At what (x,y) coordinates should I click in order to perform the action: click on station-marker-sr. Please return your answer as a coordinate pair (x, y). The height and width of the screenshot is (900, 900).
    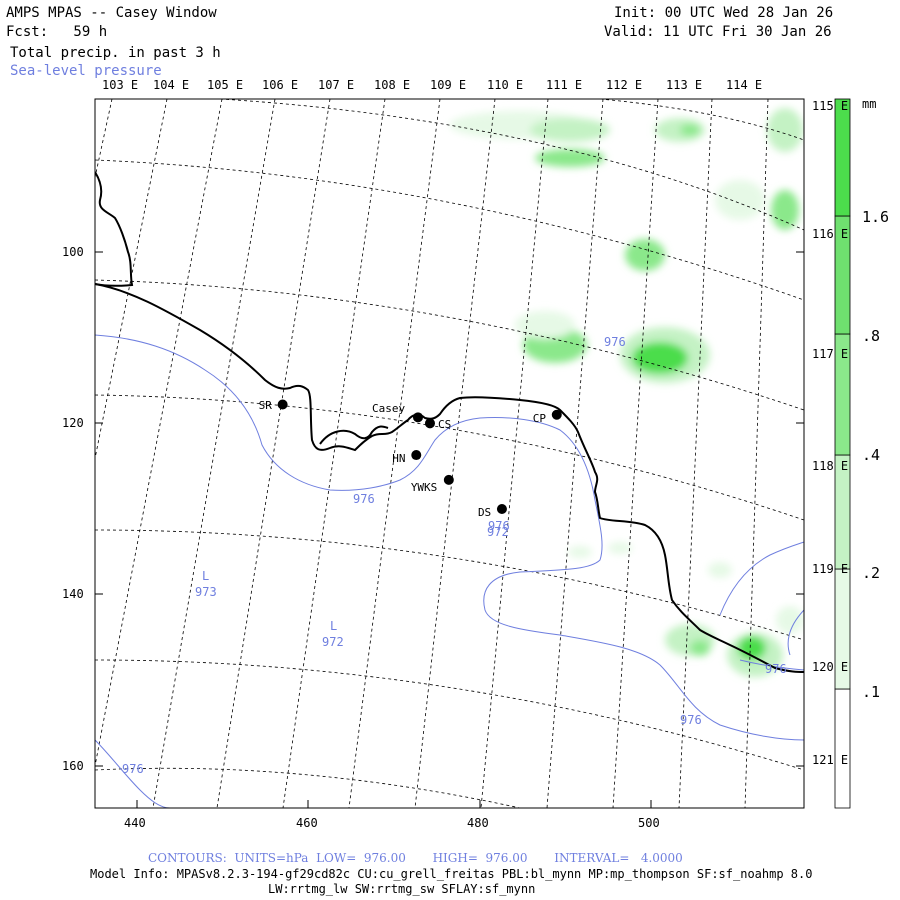
    Looking at the image, I should click on (282, 404).